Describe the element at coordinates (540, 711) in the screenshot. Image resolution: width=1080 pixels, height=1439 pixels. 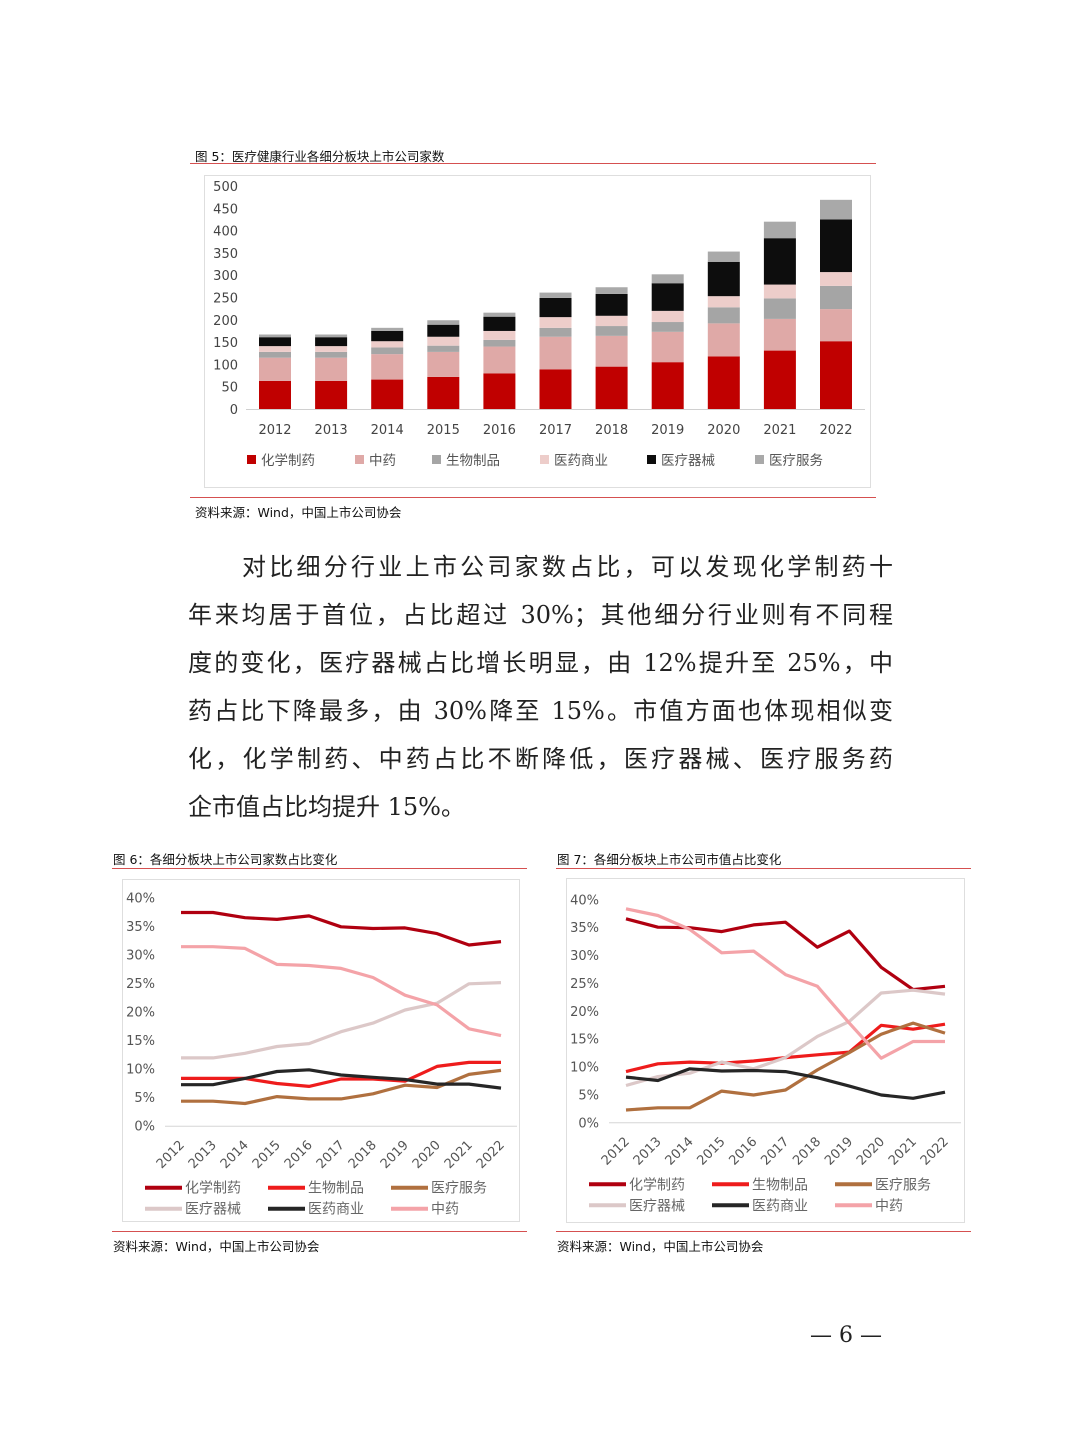
I see `paragraph-line: 药占比下降最多，由 30%降至 15%。市值方面也体现相似变` at that location.